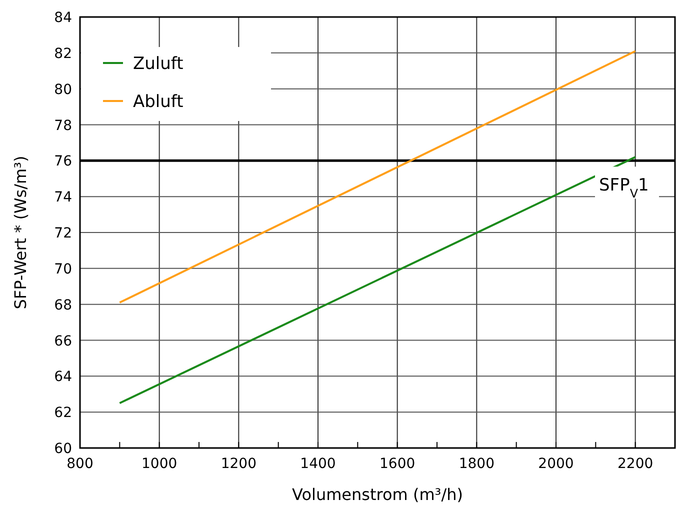 The width and height of the screenshot is (683, 520). Describe the element at coordinates (63, 198) in the screenshot. I see `y-tick-label: 74` at that location.